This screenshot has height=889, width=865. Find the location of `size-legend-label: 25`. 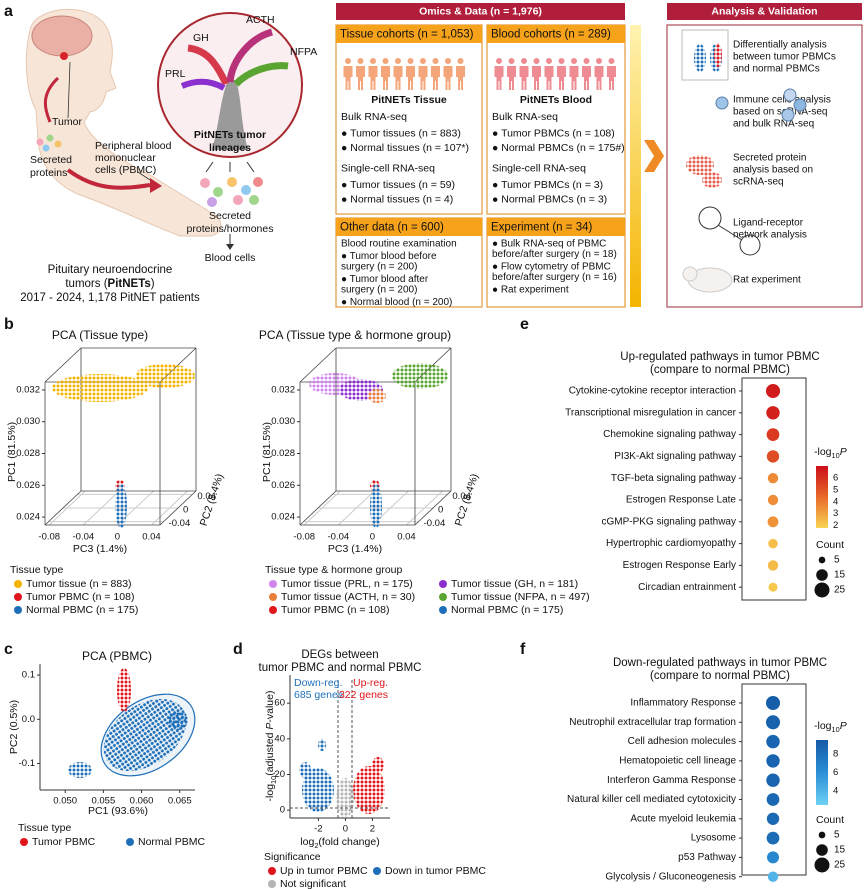

size-legend-label: 25 is located at coordinates (840, 590).